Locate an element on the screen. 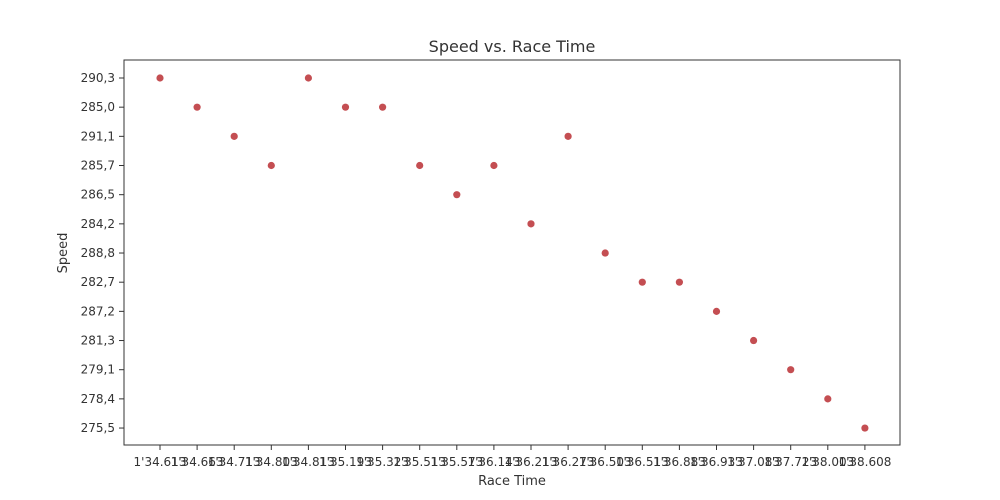 The image size is (1000, 500). x-axis-label: Race Time is located at coordinates (512, 481).